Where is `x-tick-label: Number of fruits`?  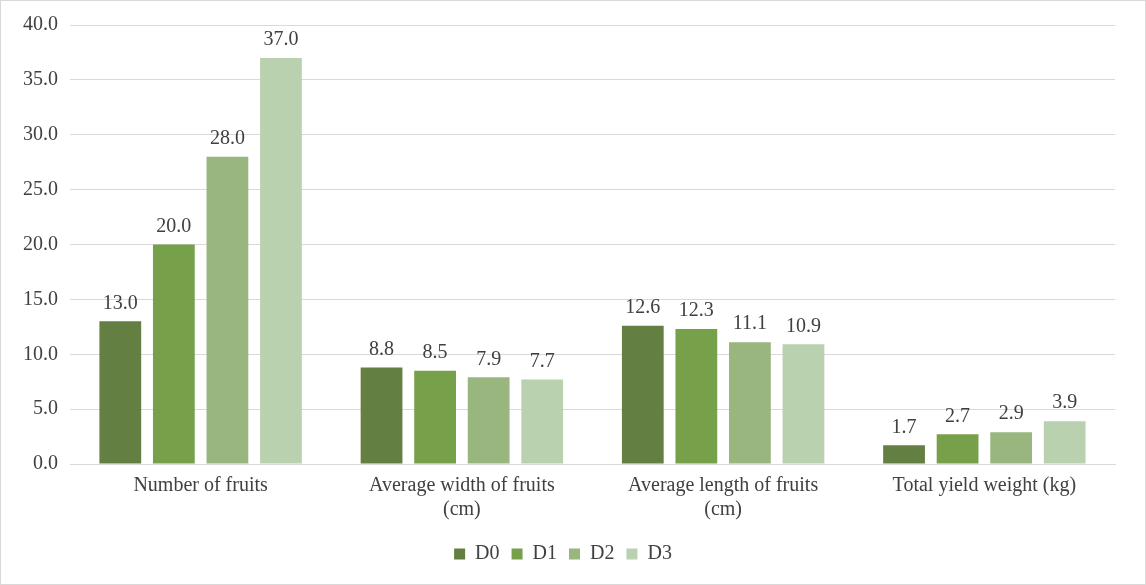
x-tick-label: Number of fruits is located at coordinates (201, 484).